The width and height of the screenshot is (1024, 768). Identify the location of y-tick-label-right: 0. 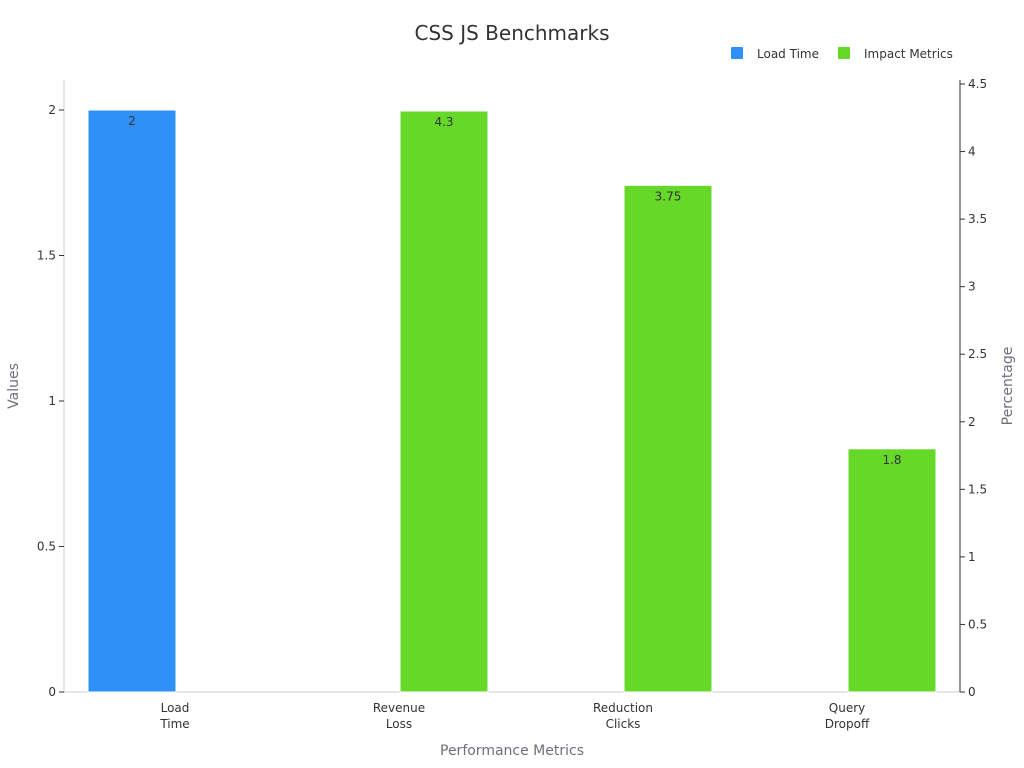
(972, 692).